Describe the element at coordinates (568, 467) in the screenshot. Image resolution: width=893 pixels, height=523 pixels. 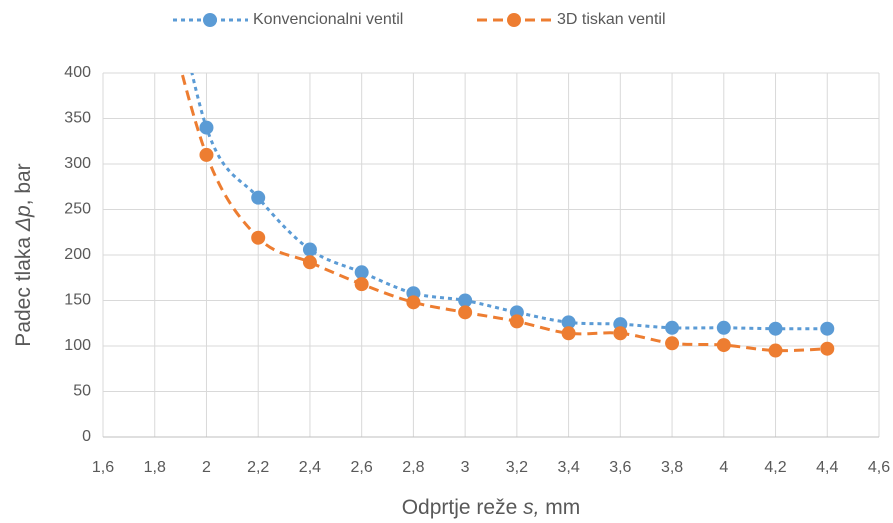
I see `x-tick-label: 3,4` at that location.